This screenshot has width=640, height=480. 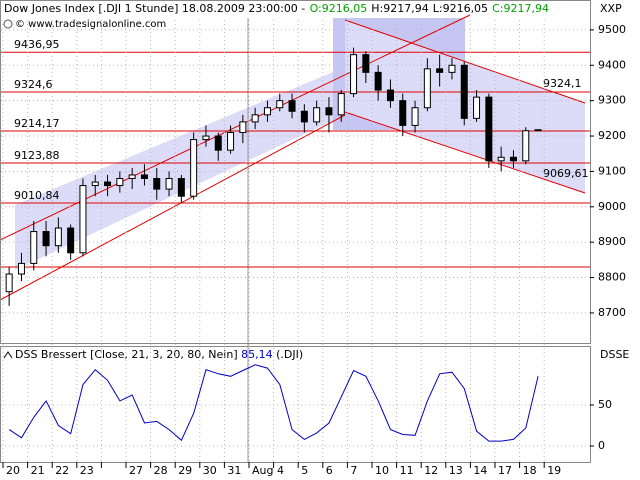 What do you see at coordinates (339, 8) in the screenshot?
I see `ohlc-value: O:9216,05` at bounding box center [339, 8].